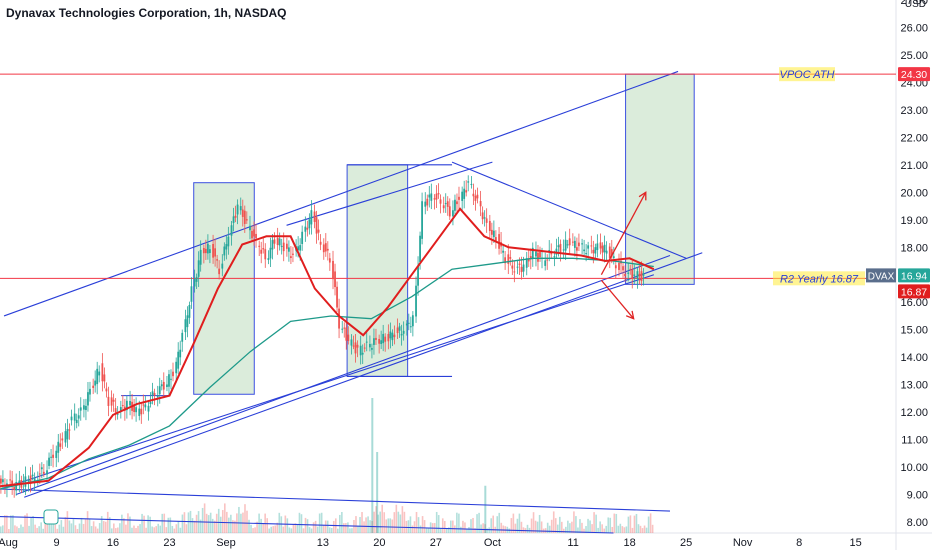 Image resolution: width=932 pixels, height=550 pixels. Describe the element at coordinates (629, 543) in the screenshot. I see `time-tick-label: 18` at that location.